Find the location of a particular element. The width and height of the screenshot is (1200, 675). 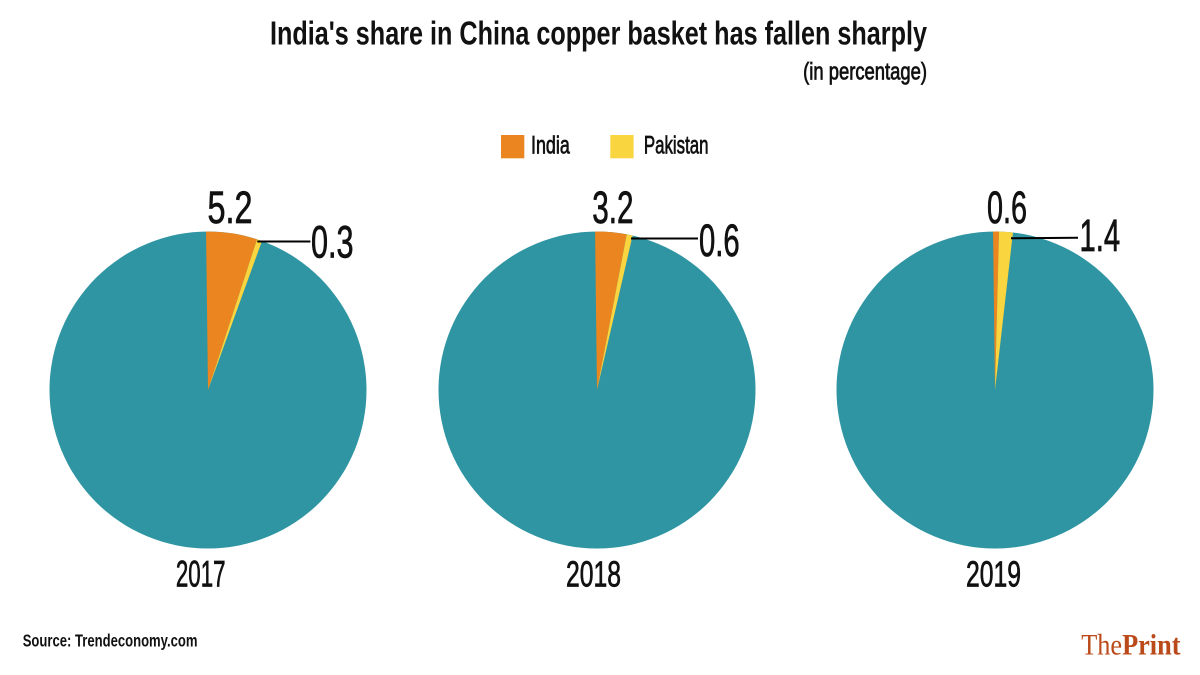

svg-text: 3.2 is located at coordinates (612, 208).